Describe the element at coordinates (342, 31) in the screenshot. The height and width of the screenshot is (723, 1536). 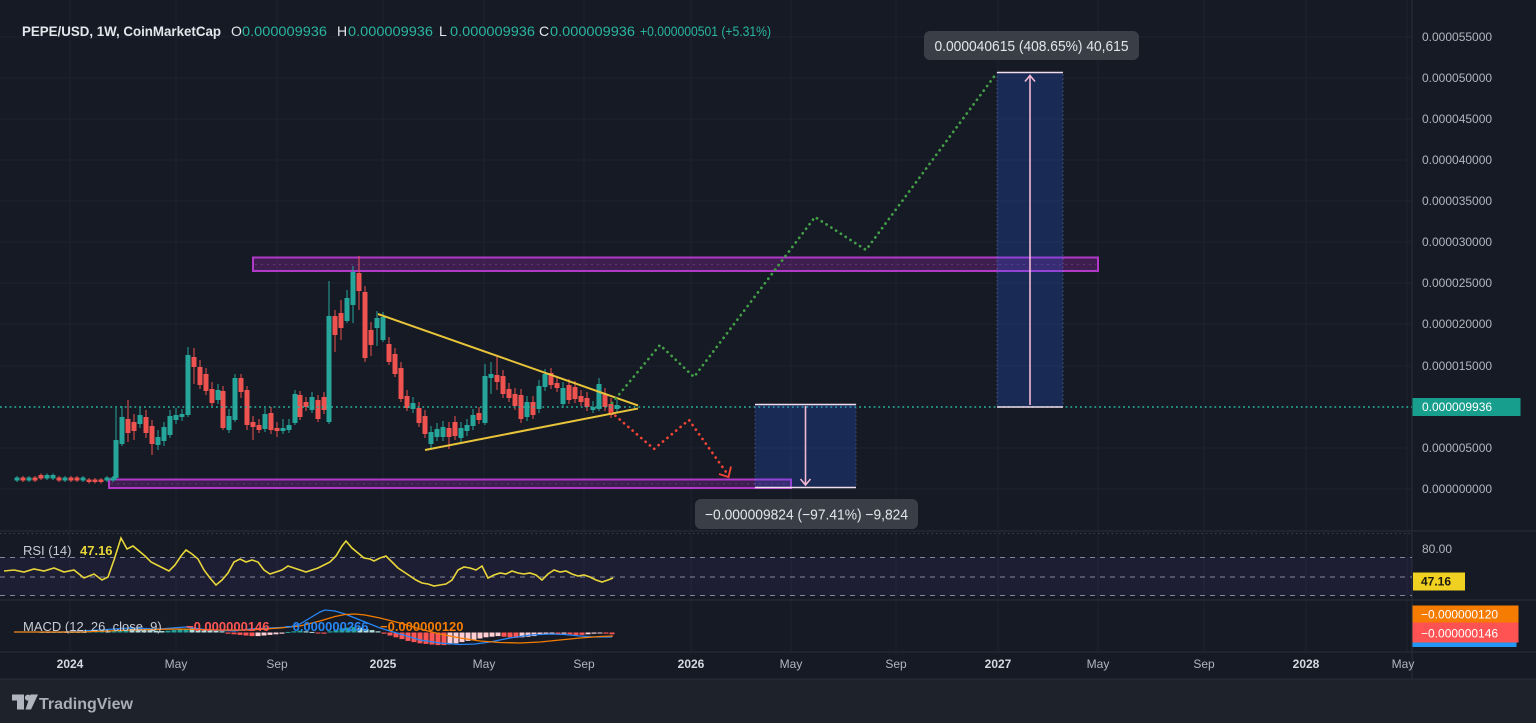
I see `svg-text: H` at that location.